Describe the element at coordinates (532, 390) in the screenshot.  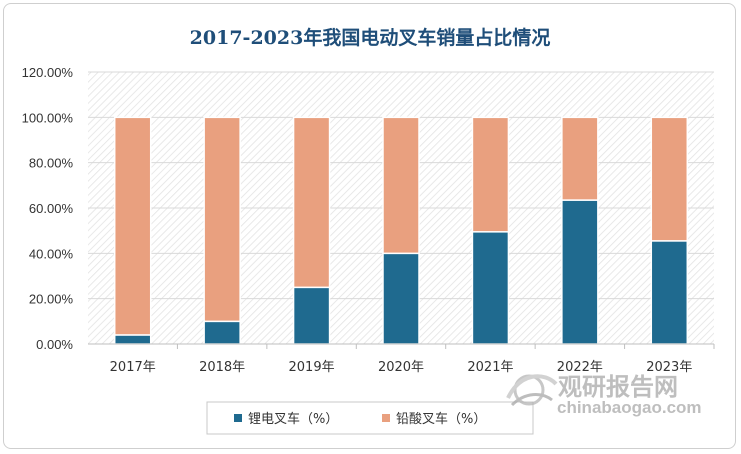
I see `globe-swirl-icon` at that location.